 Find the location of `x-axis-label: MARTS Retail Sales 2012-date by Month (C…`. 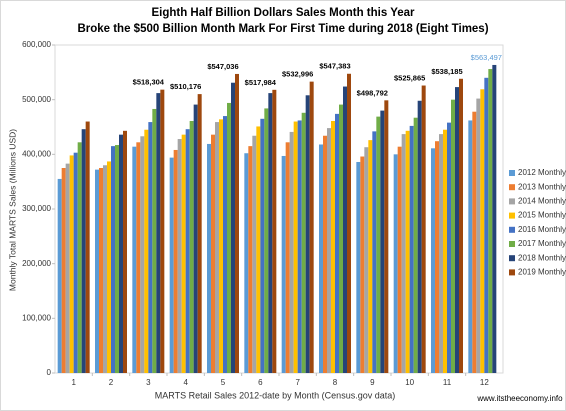

x-axis-label: MARTS Retail Sales 2012-date by Month (C… is located at coordinates (275, 395).